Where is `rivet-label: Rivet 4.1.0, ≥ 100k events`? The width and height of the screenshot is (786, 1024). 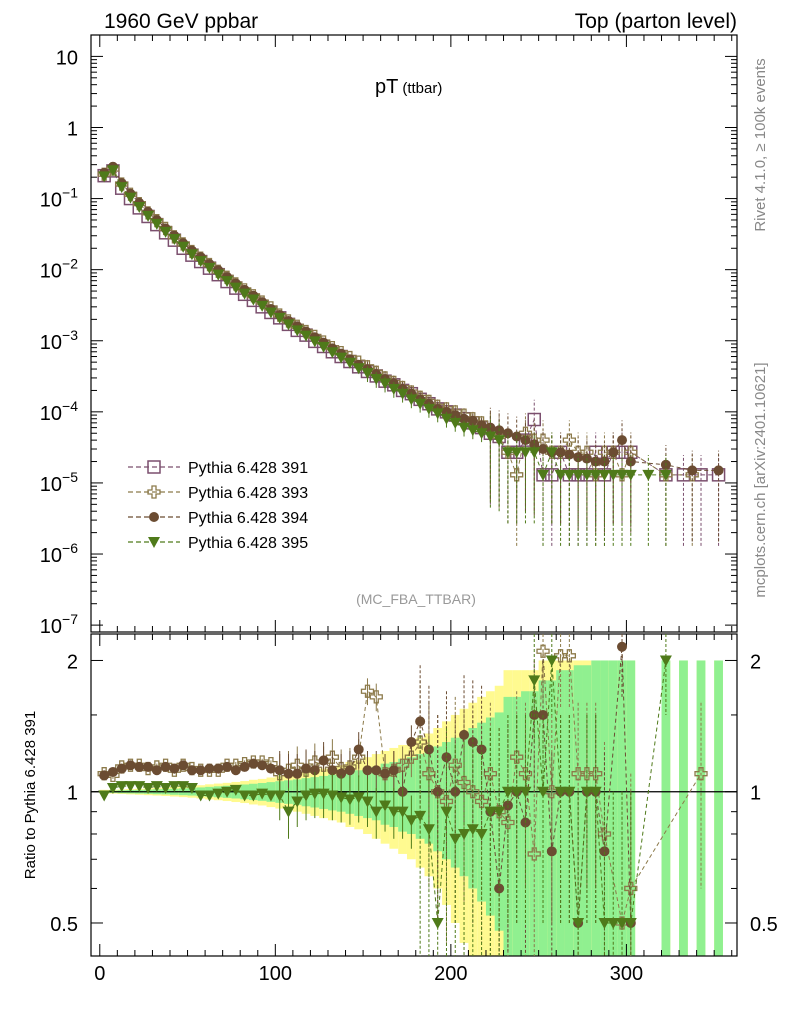 rivet-label: Rivet 4.1.0, ≥ 100k events is located at coordinates (760, 144).